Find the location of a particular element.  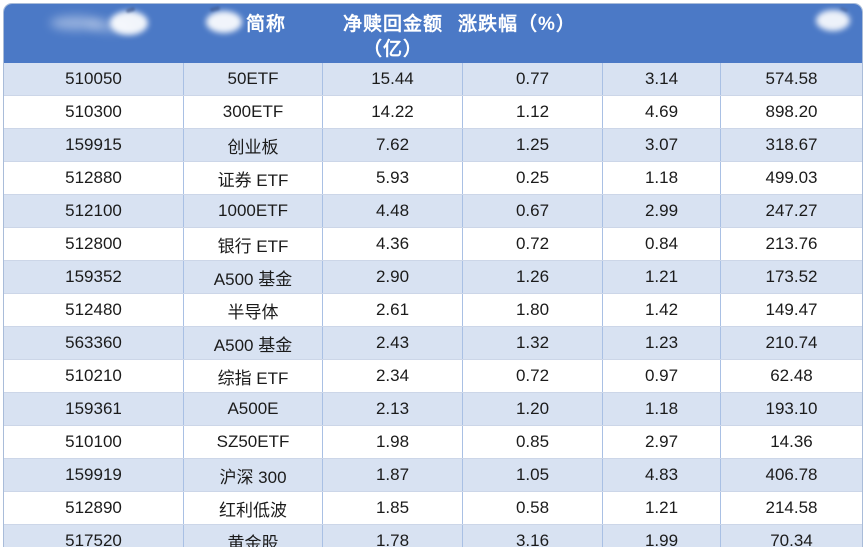

cell-code: 512480 is located at coordinates (94, 310).